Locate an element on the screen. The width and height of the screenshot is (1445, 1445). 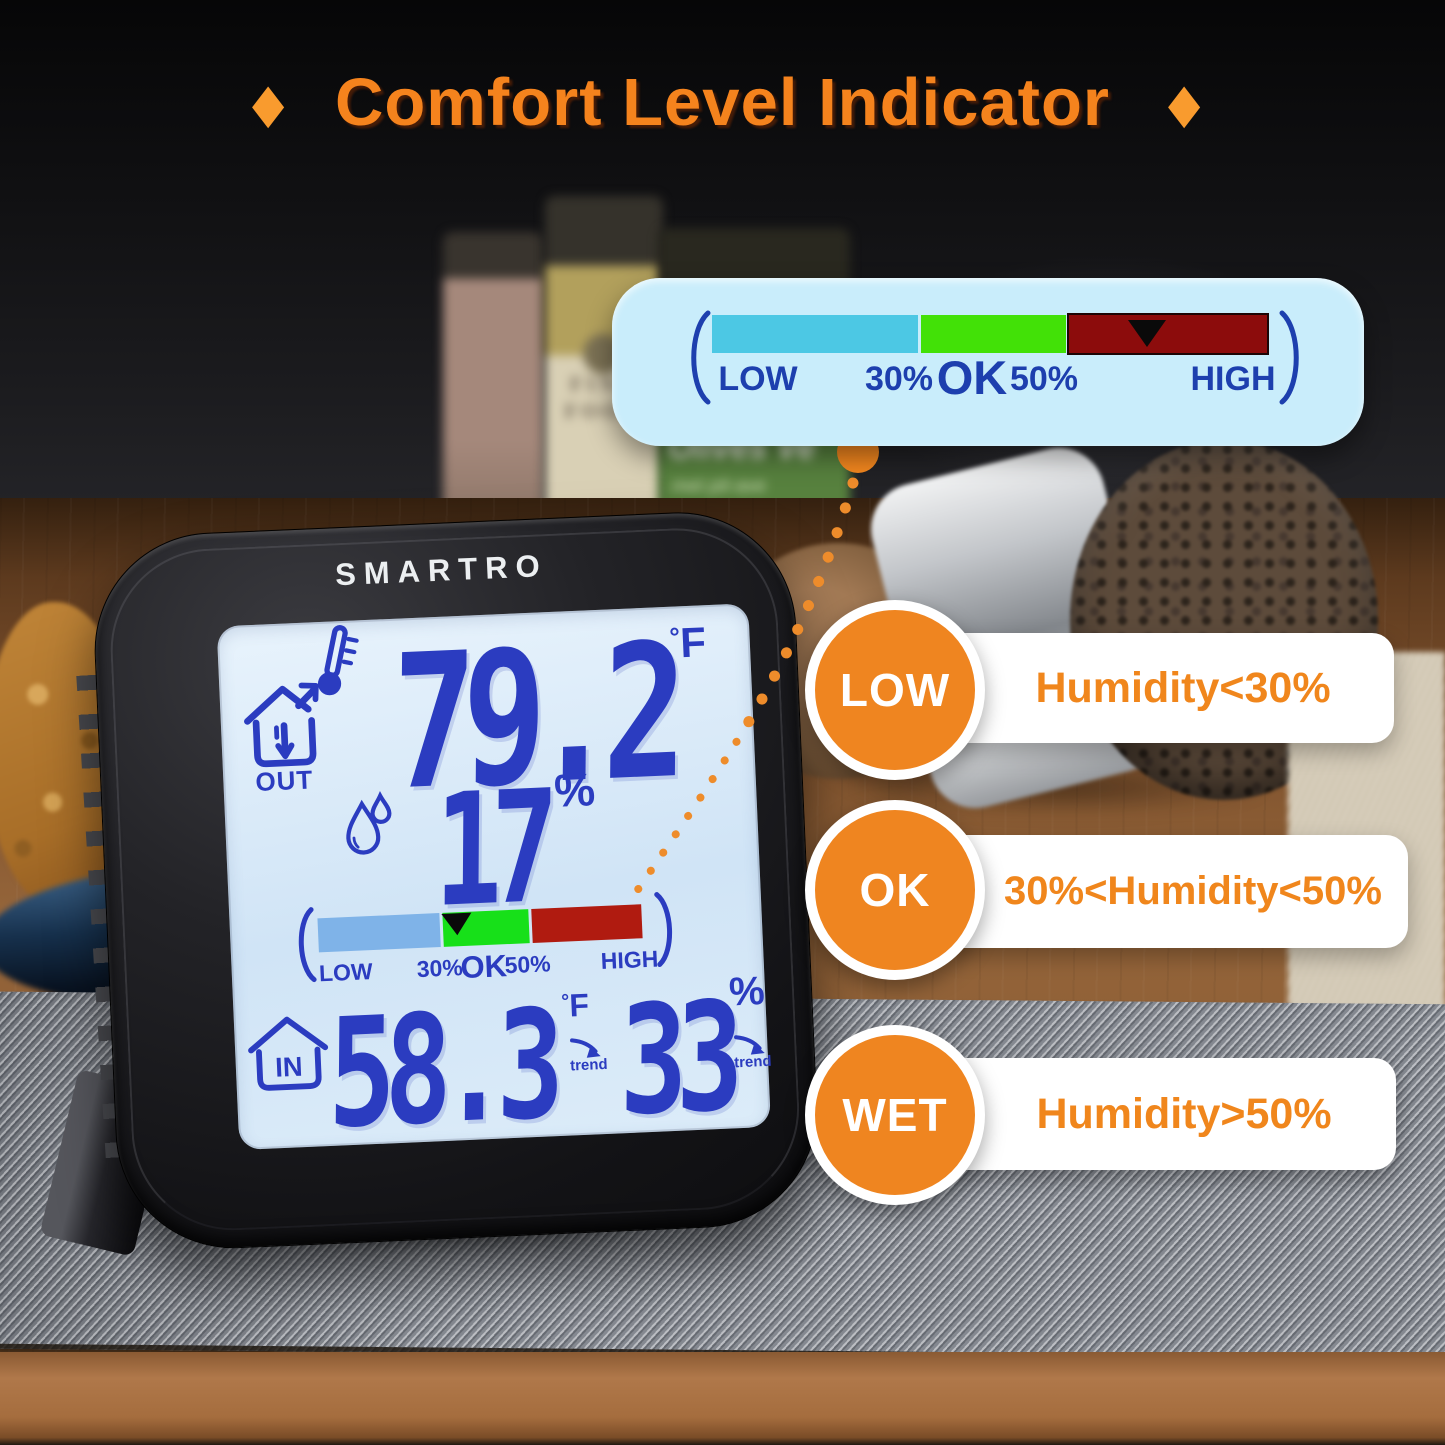
device-bar-label-low: LOW is located at coordinates (346, 972).